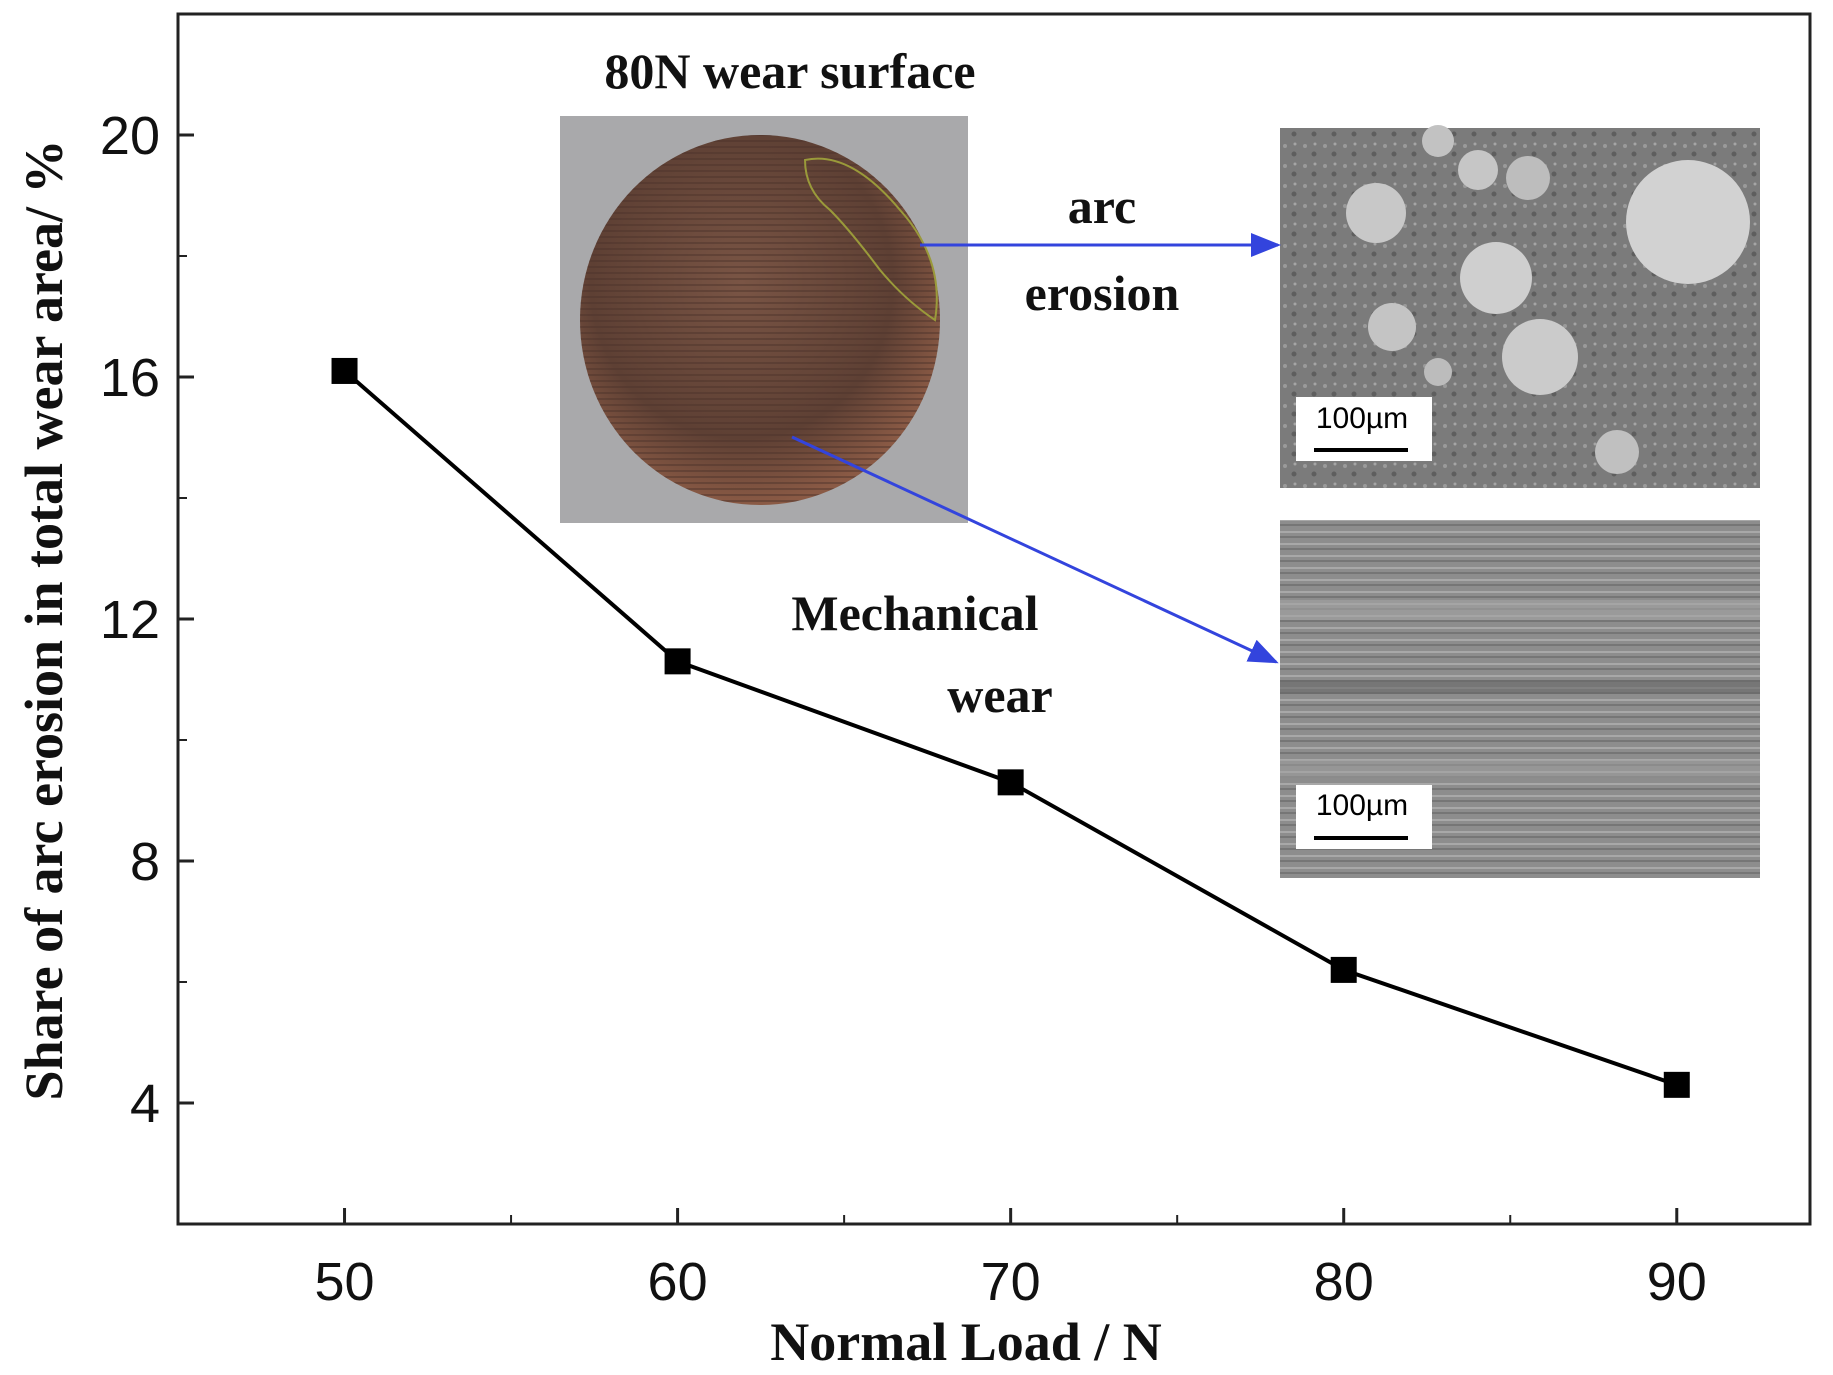 The image size is (1833, 1375). Describe the element at coordinates (1362, 805) in the screenshot. I see `scale-bar-label-bottom: 100µm` at that location.